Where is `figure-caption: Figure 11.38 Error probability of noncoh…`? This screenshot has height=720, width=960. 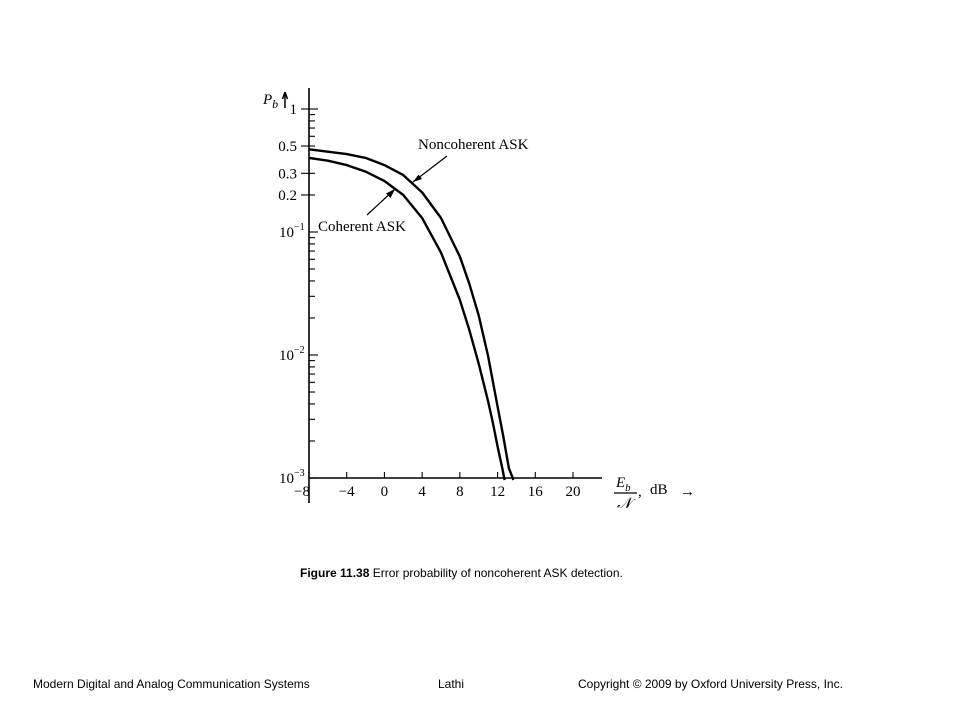 figure-caption: Figure 11.38 Error probability of noncoh… is located at coordinates (461, 573).